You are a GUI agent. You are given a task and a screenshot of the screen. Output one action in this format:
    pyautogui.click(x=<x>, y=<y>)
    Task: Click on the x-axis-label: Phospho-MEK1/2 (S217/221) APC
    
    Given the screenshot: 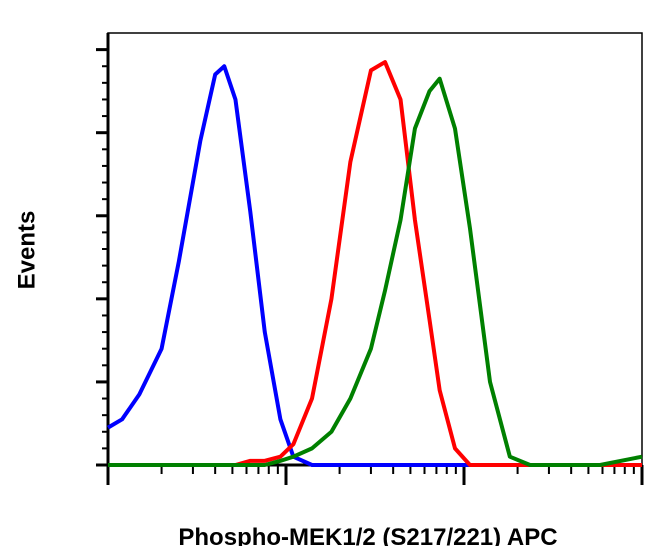 What is the action you would take?
    pyautogui.click(x=367, y=535)
    